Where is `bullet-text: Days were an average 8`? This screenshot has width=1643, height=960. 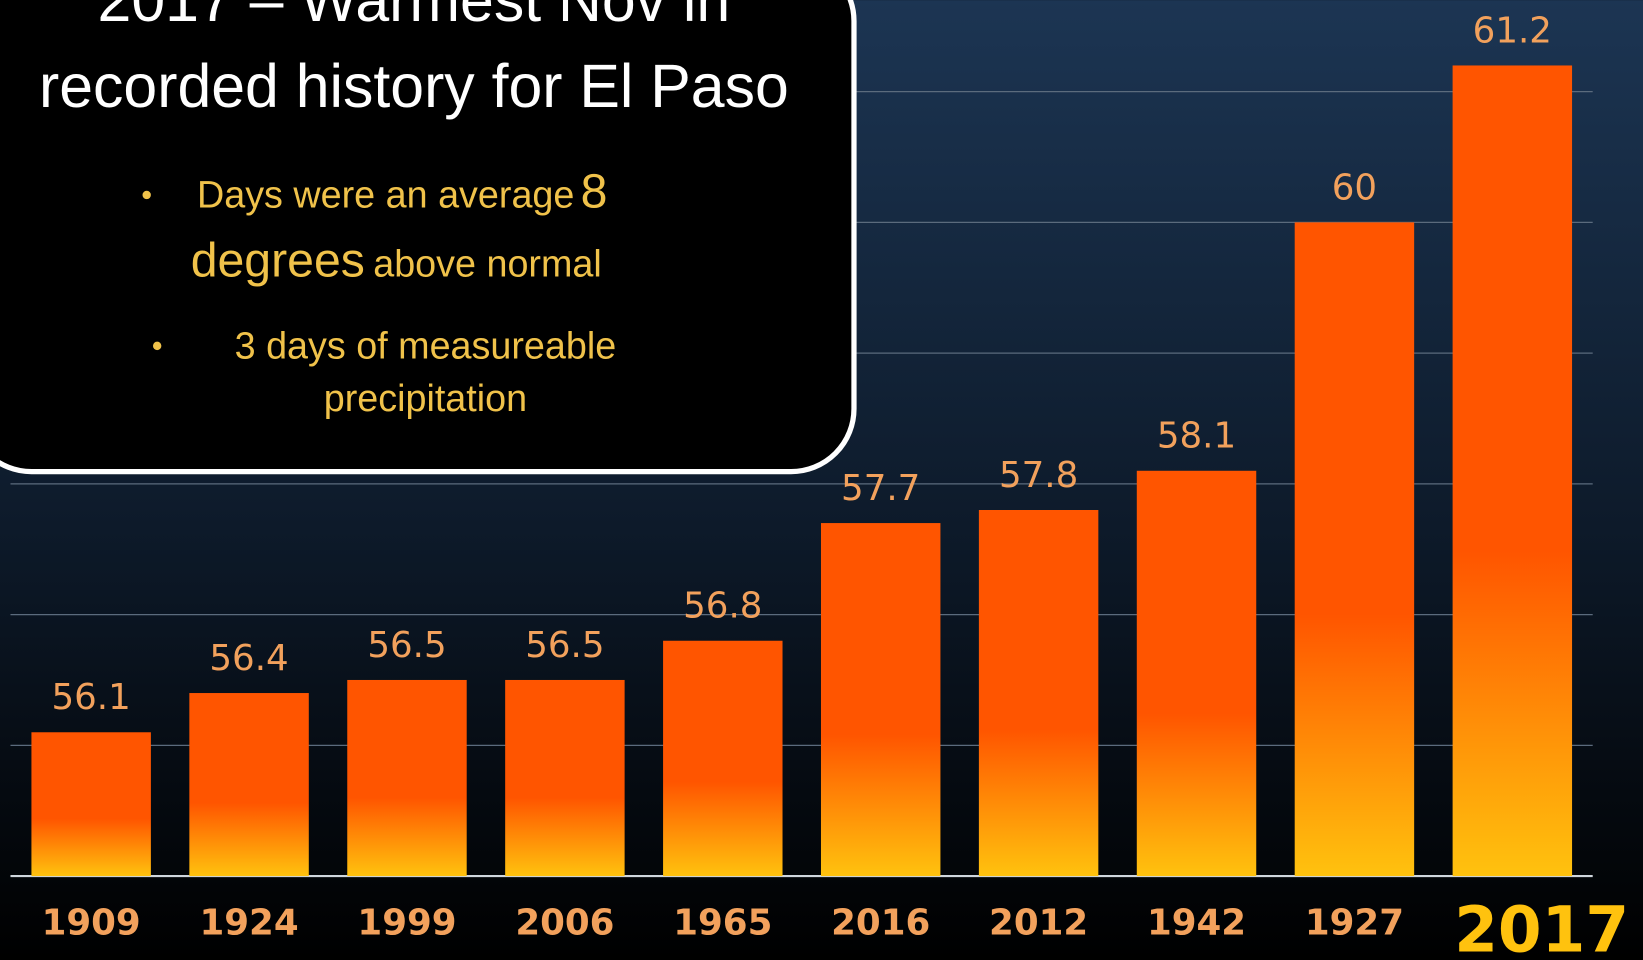 bullet-text: Days were an average 8 is located at coordinates (402, 192).